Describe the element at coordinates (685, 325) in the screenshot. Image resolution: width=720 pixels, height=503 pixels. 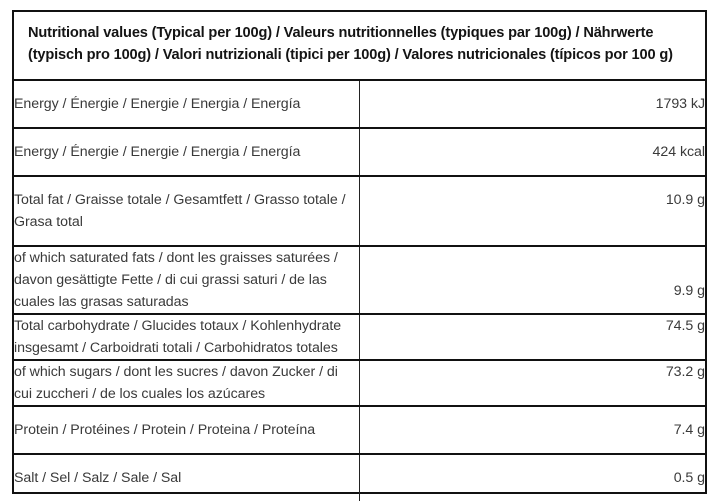
I see `nutrient-value: 74.5 g` at that location.